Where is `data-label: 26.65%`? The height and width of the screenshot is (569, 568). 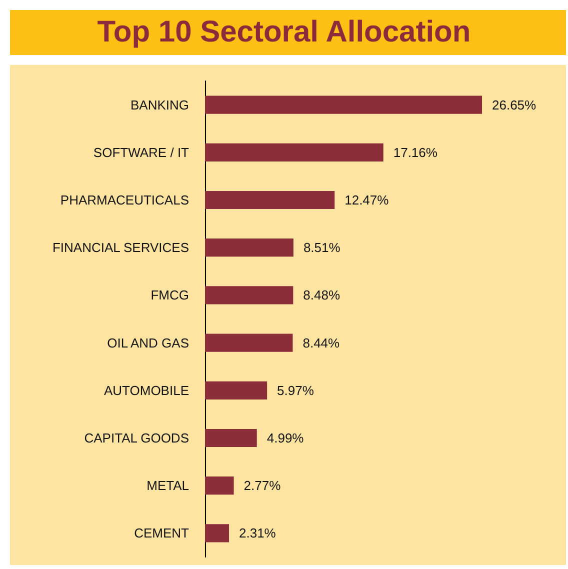 data-label: 26.65% is located at coordinates (514, 104).